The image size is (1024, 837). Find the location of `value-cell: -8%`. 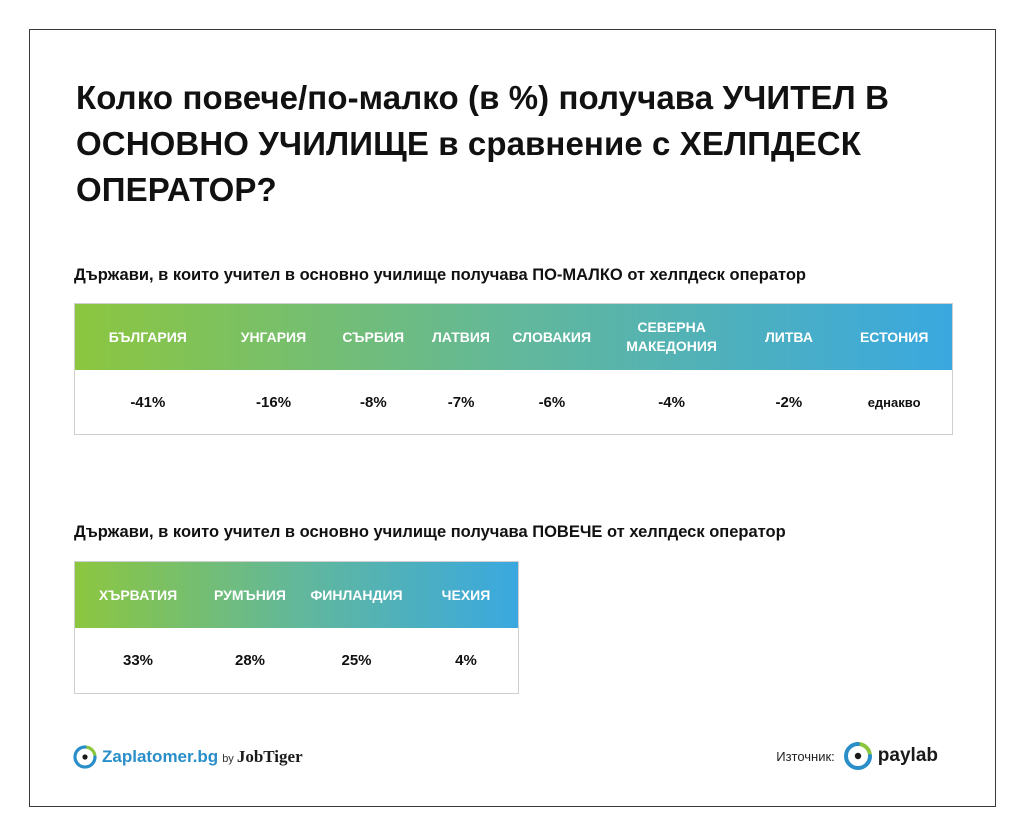

value-cell: -8% is located at coordinates (373, 402).